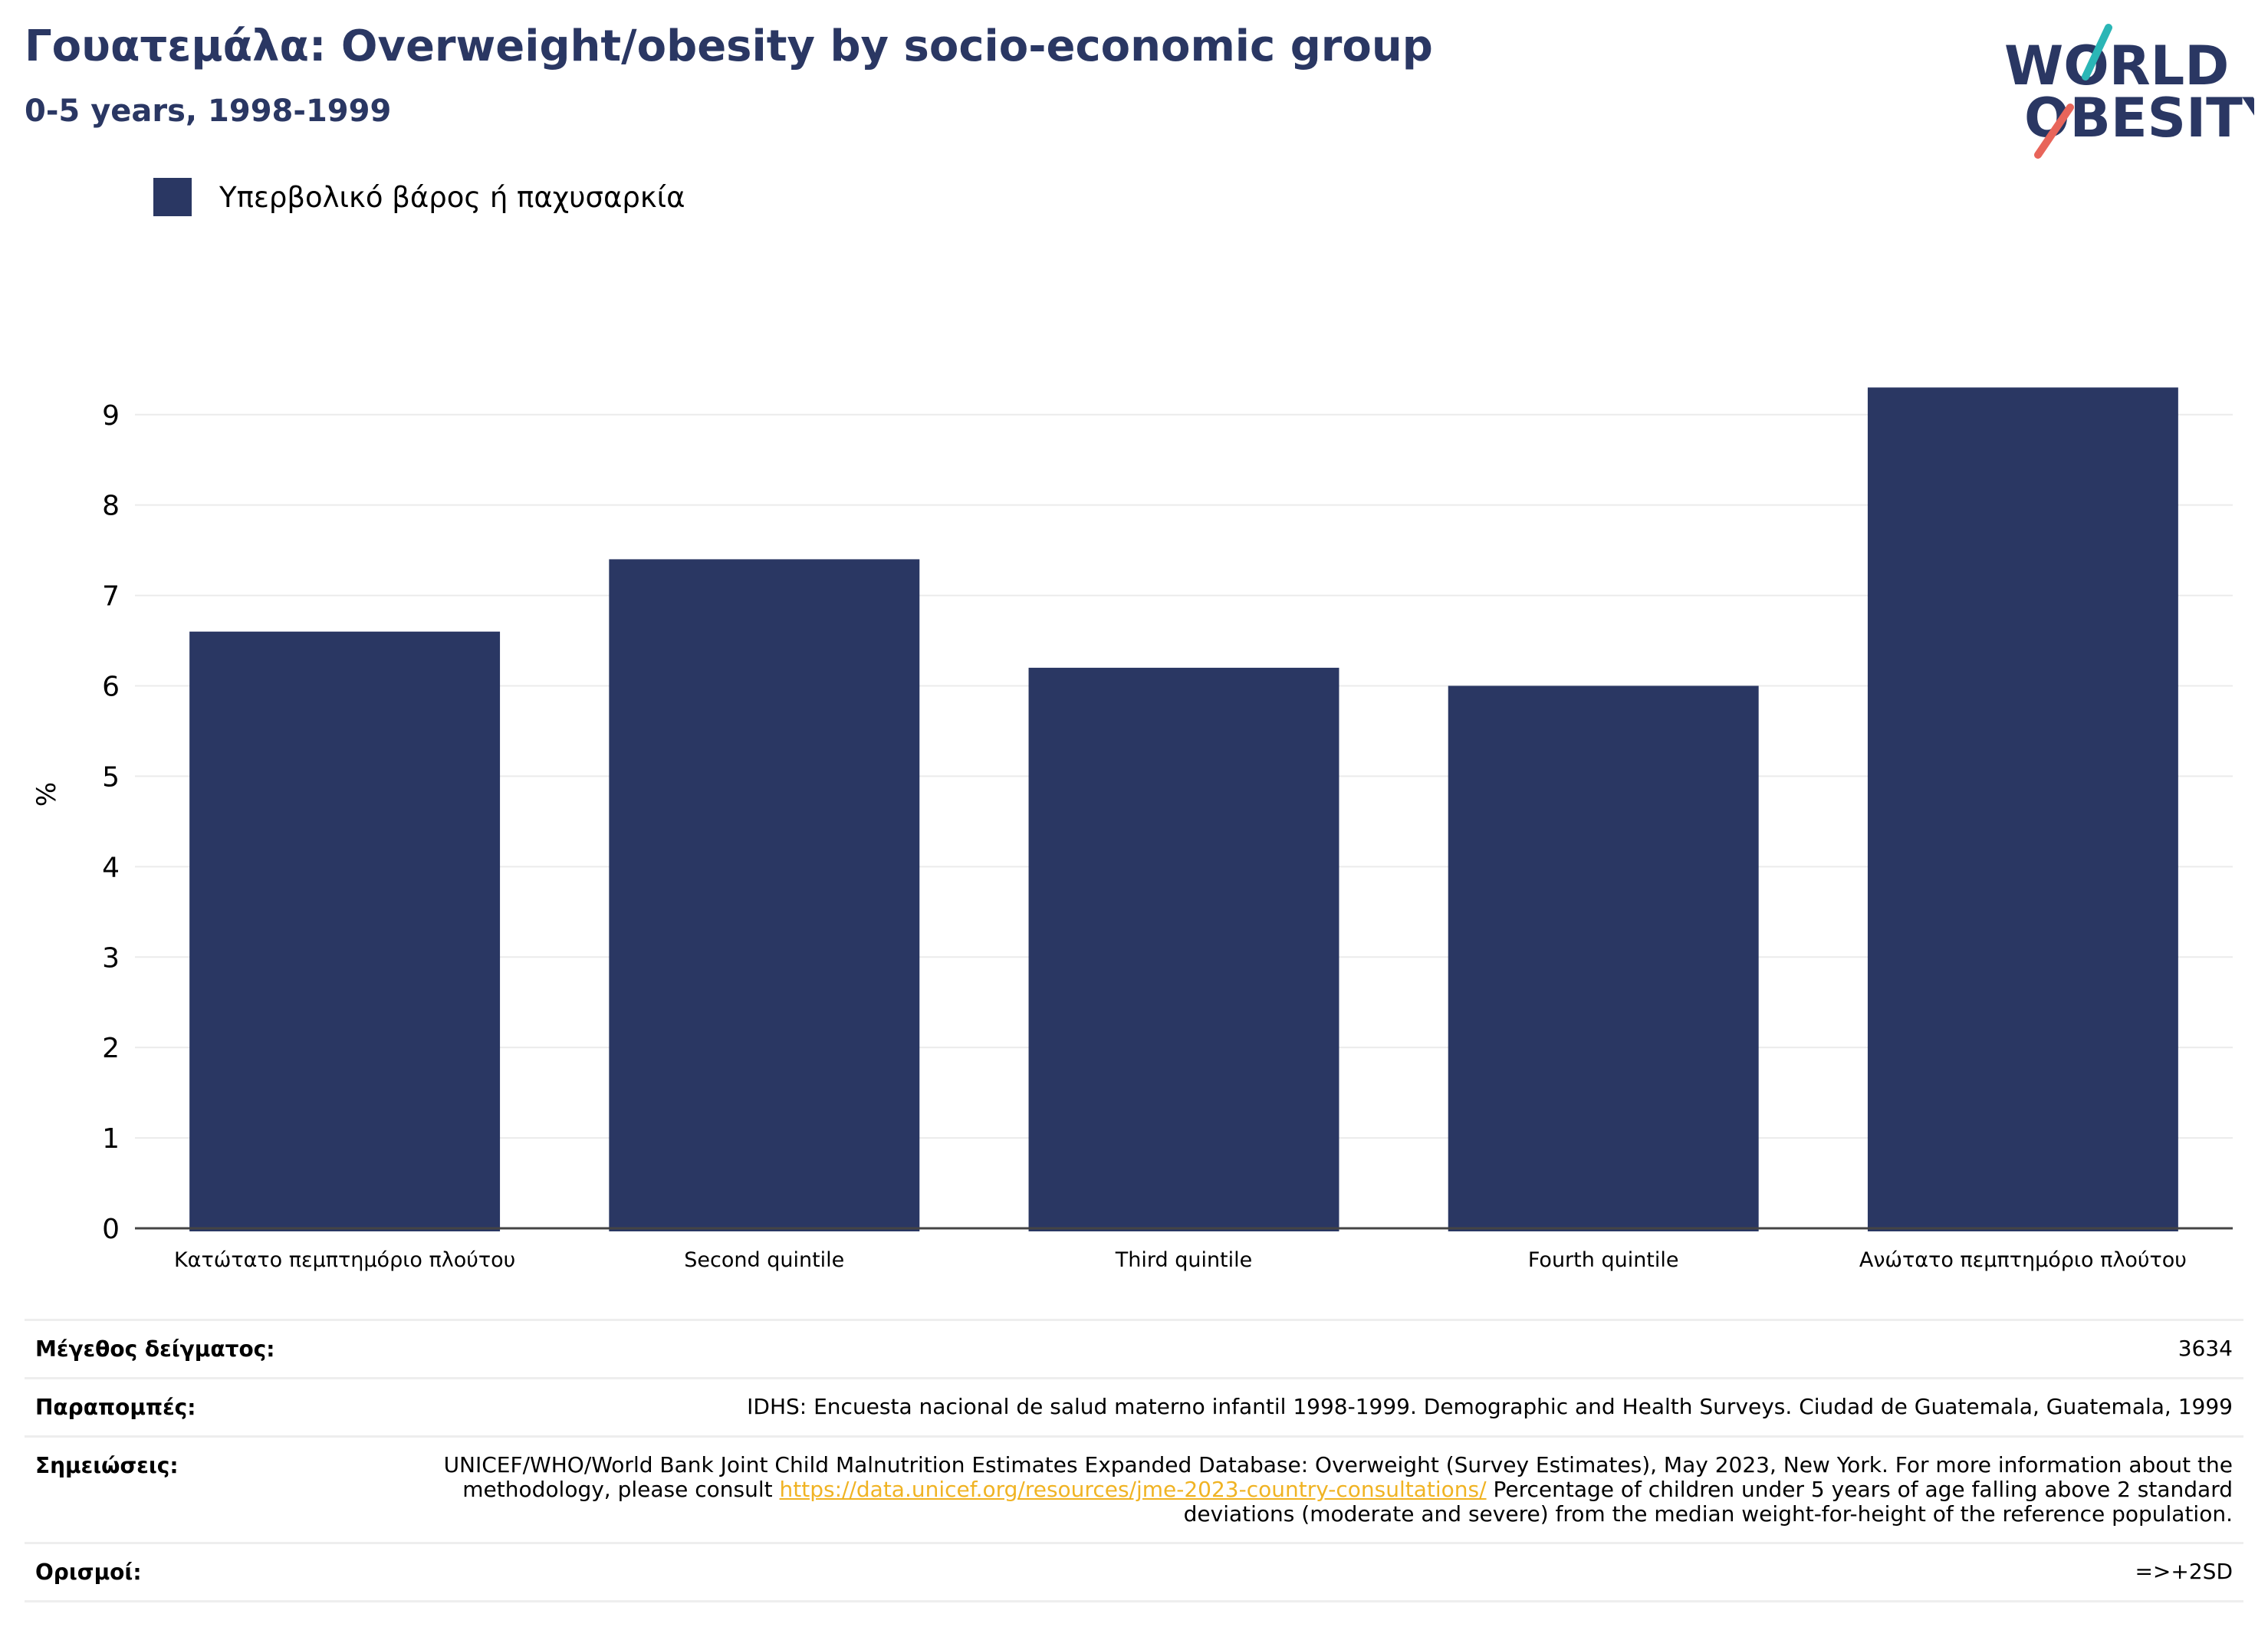 The image size is (2268, 1650). What do you see at coordinates (111, 687) in the screenshot?
I see `y-tick-label-6: 6` at bounding box center [111, 687].